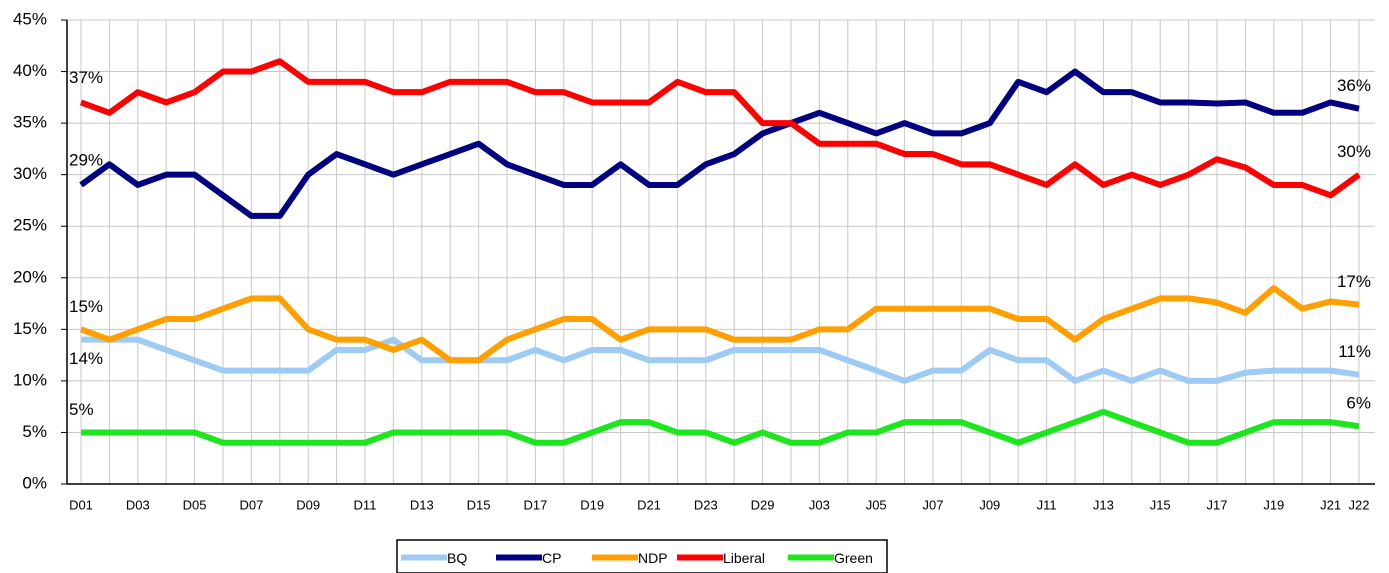 This screenshot has height=573, width=1389. Describe the element at coordinates (1160, 504) in the screenshot. I see `x-tick-label: J15` at that location.